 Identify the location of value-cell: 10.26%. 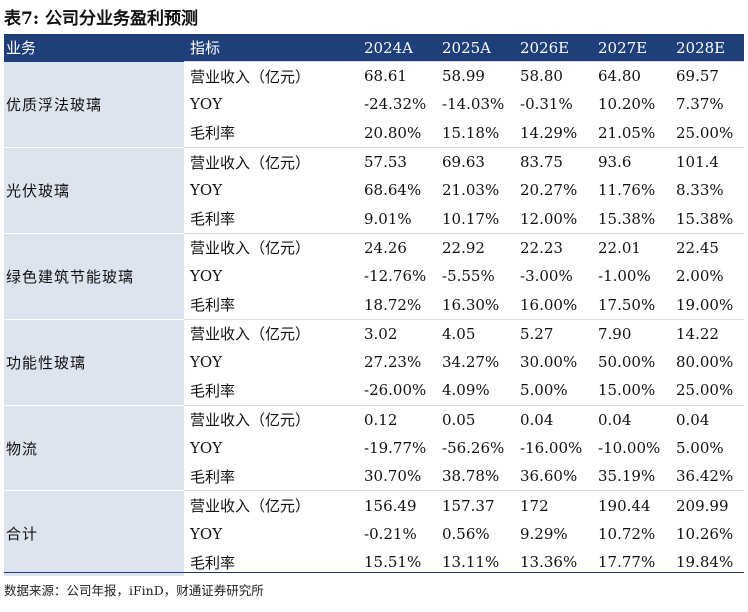
(705, 533).